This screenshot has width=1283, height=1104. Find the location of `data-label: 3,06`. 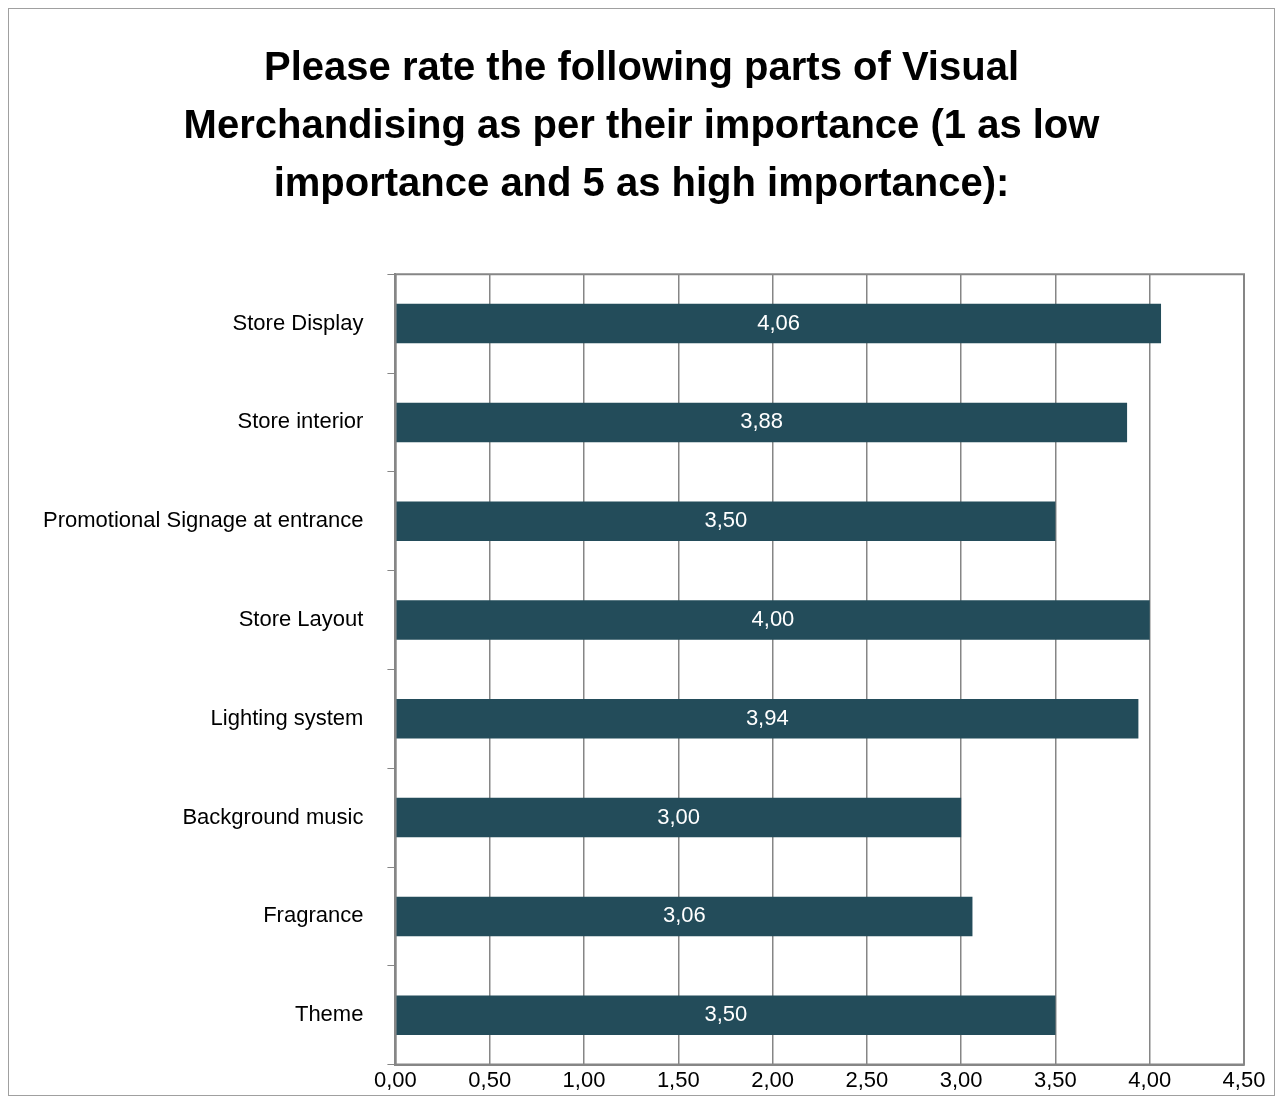

data-label: 3,06 is located at coordinates (684, 915).